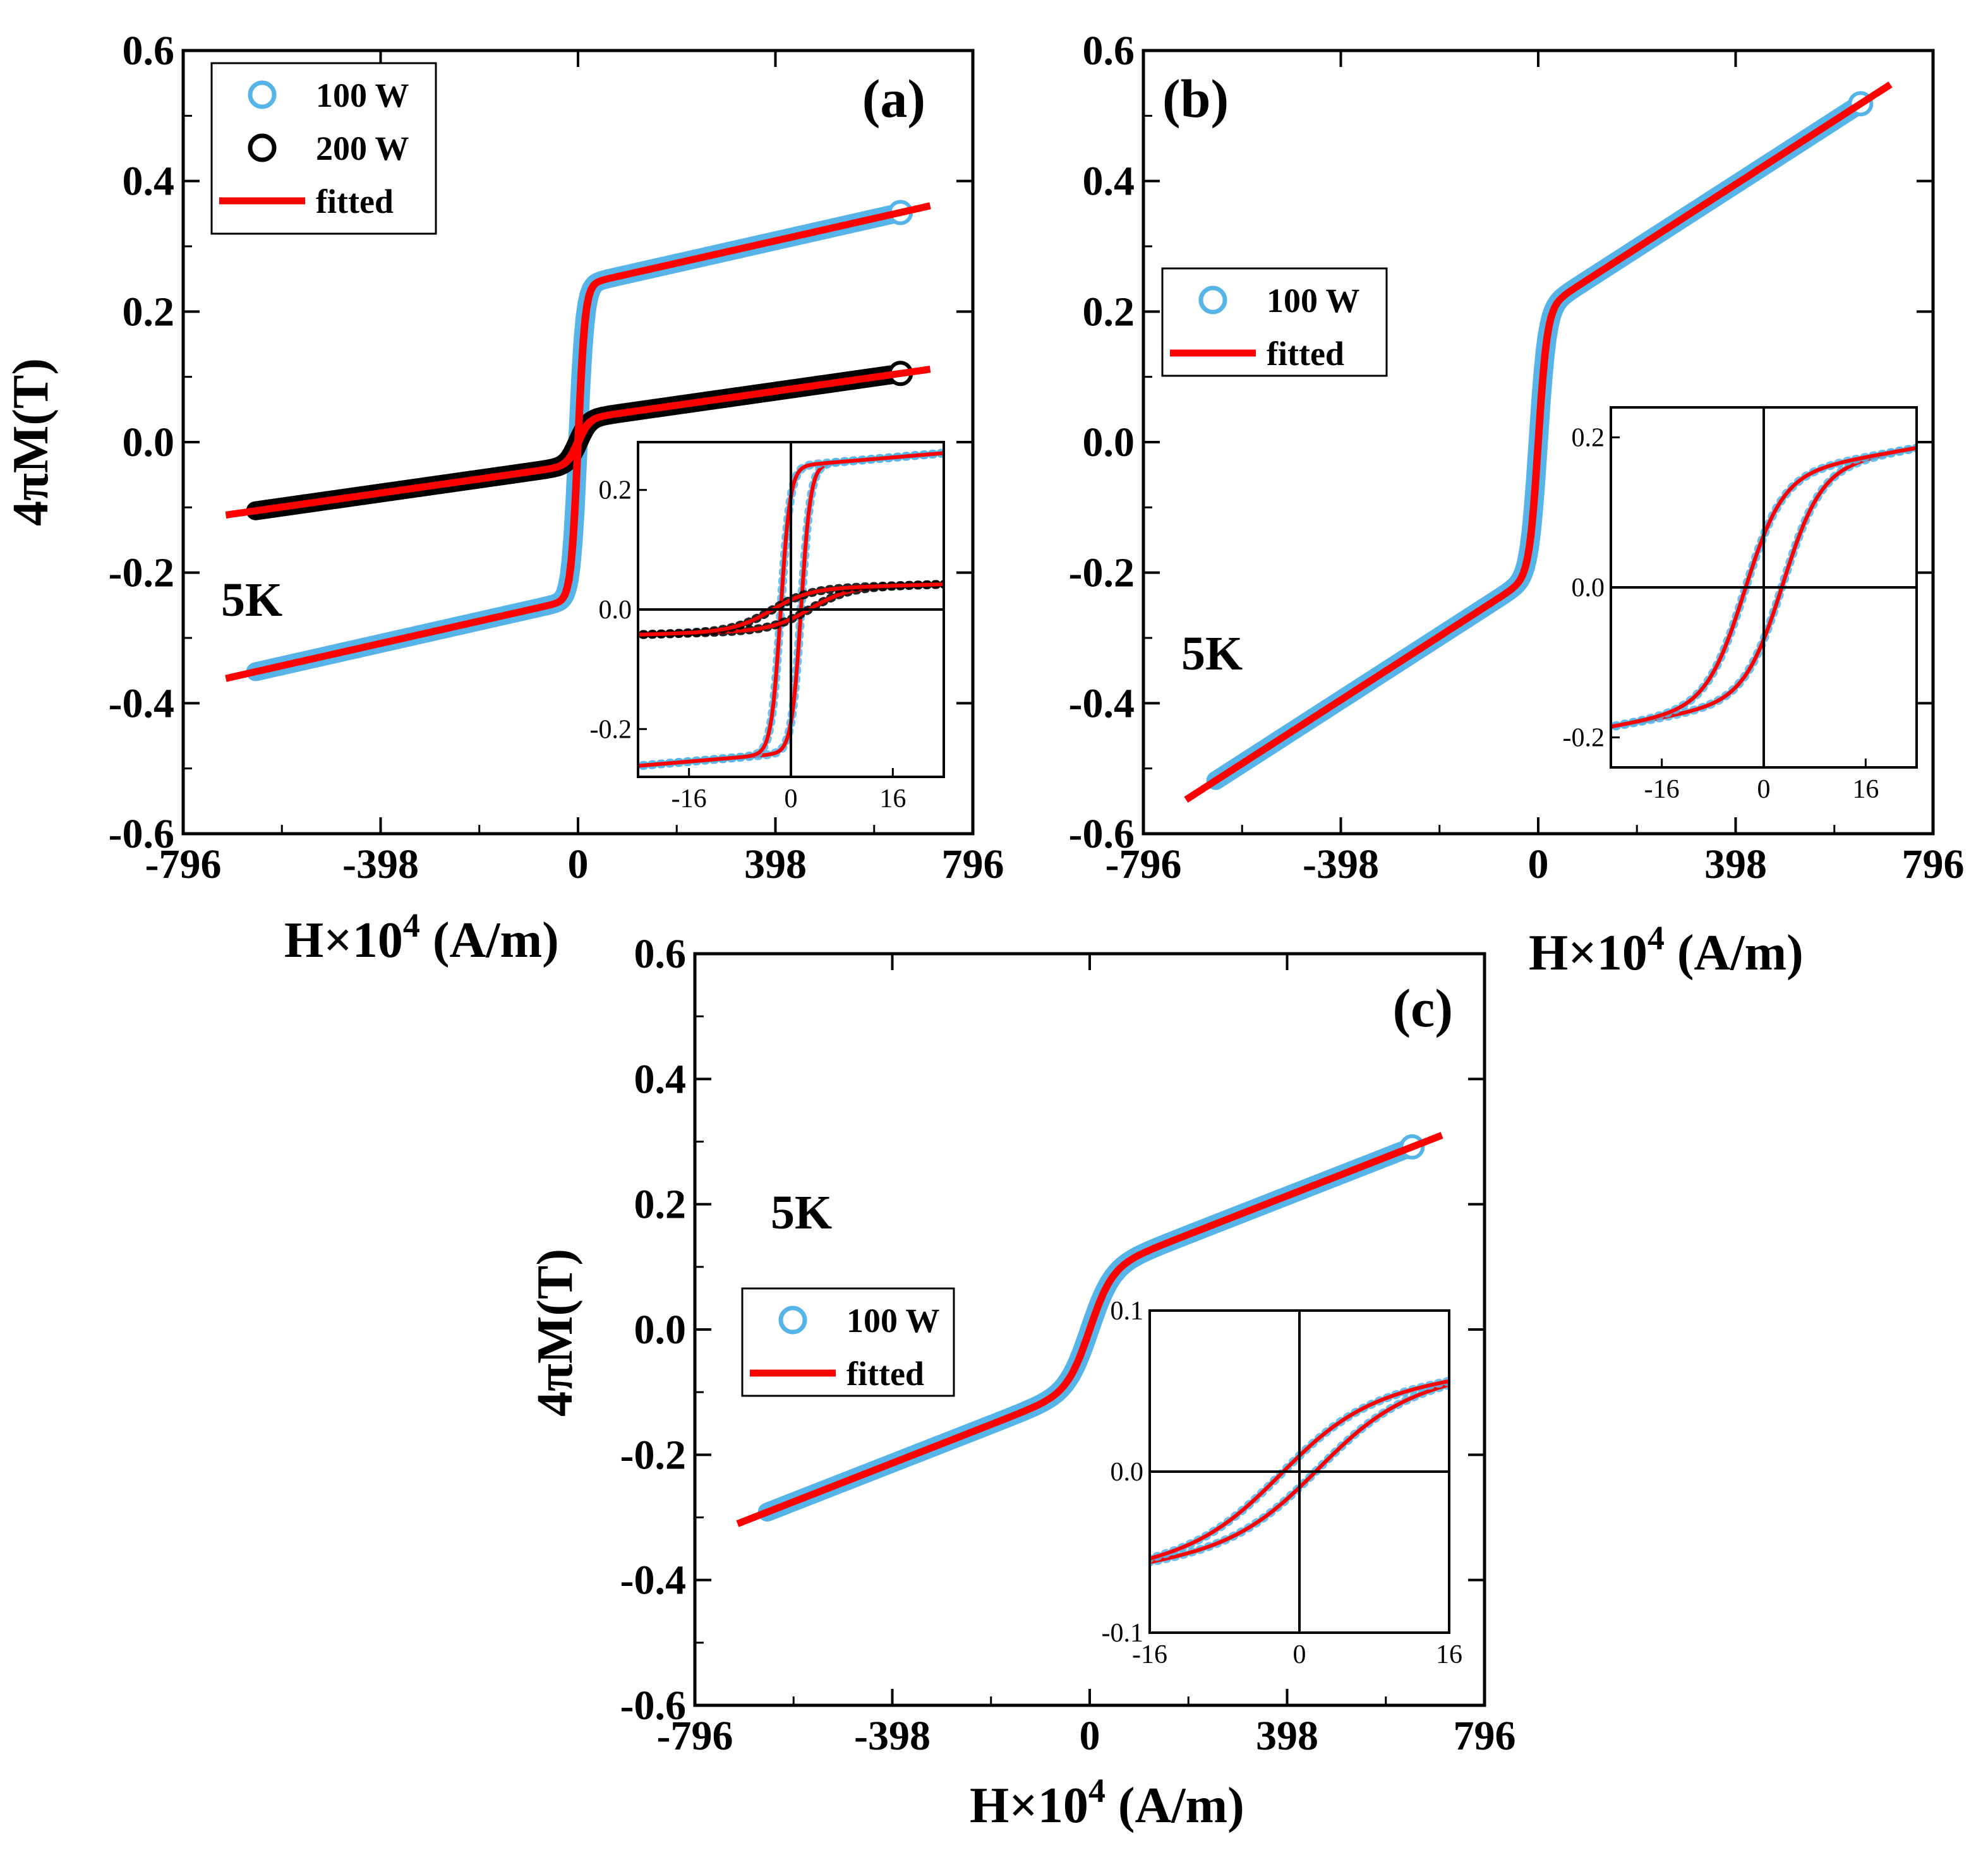  Describe the element at coordinates (1127, 1311) in the screenshot. I see `inset-y-tick-label: 0.1` at that location.